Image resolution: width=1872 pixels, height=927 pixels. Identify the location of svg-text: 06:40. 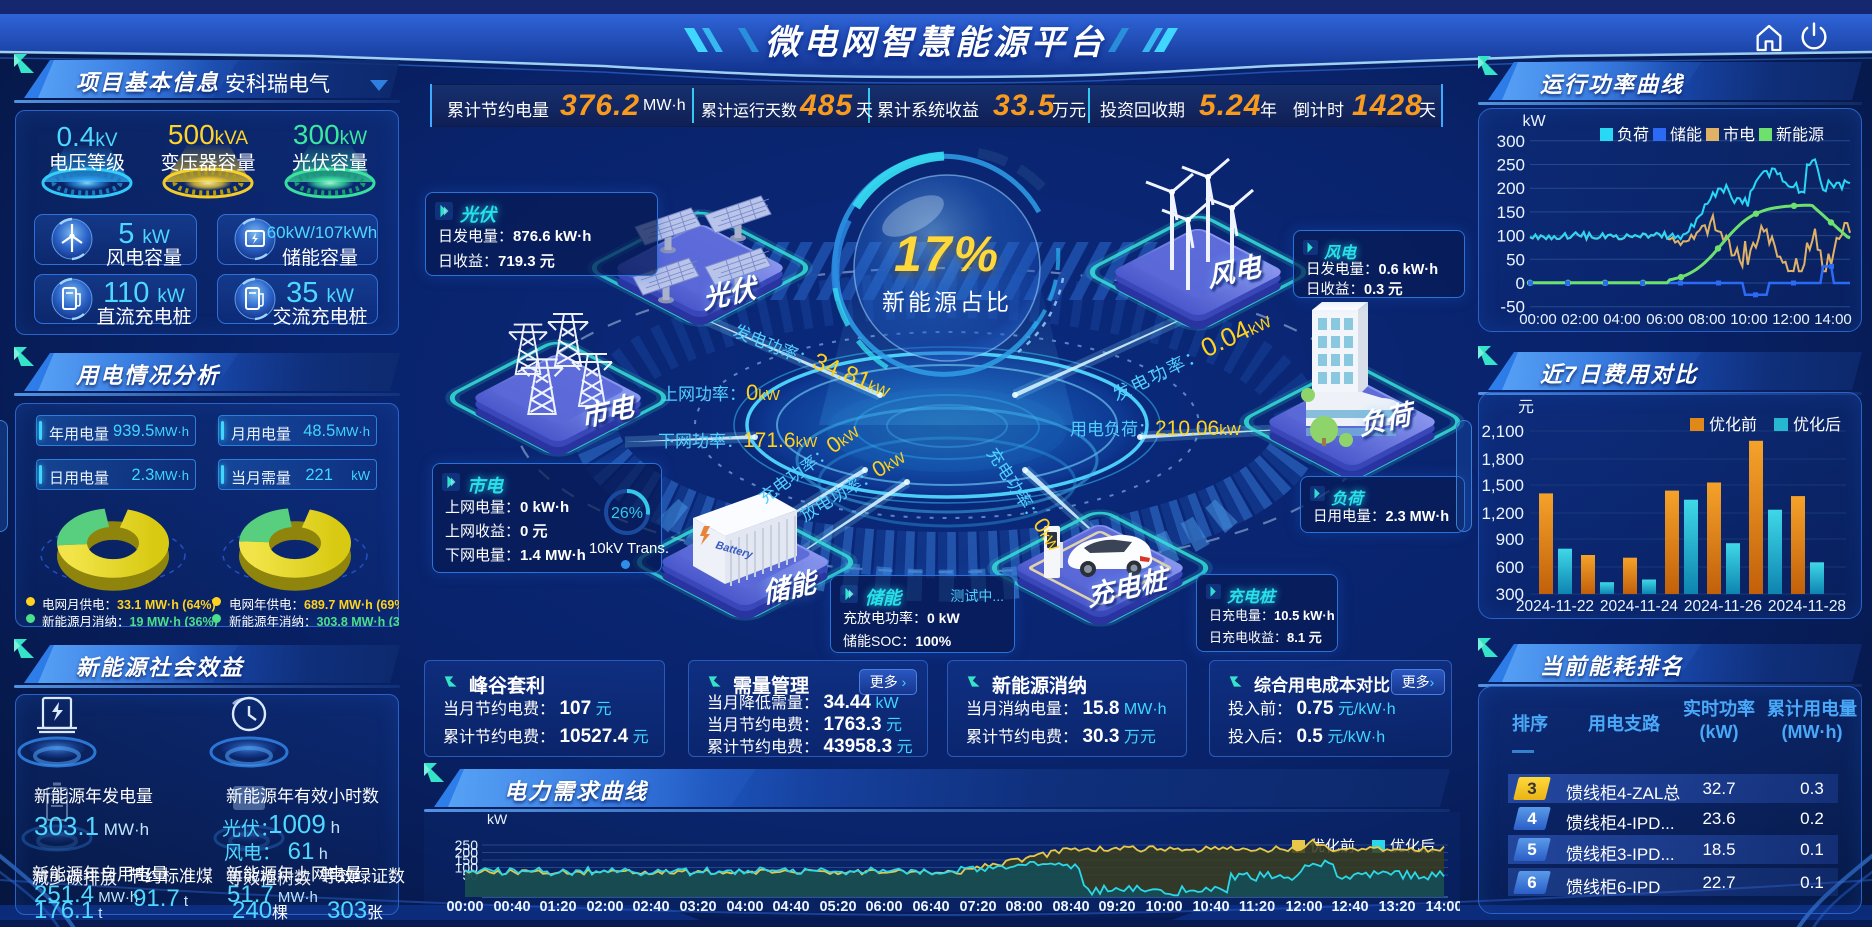
(930, 907).